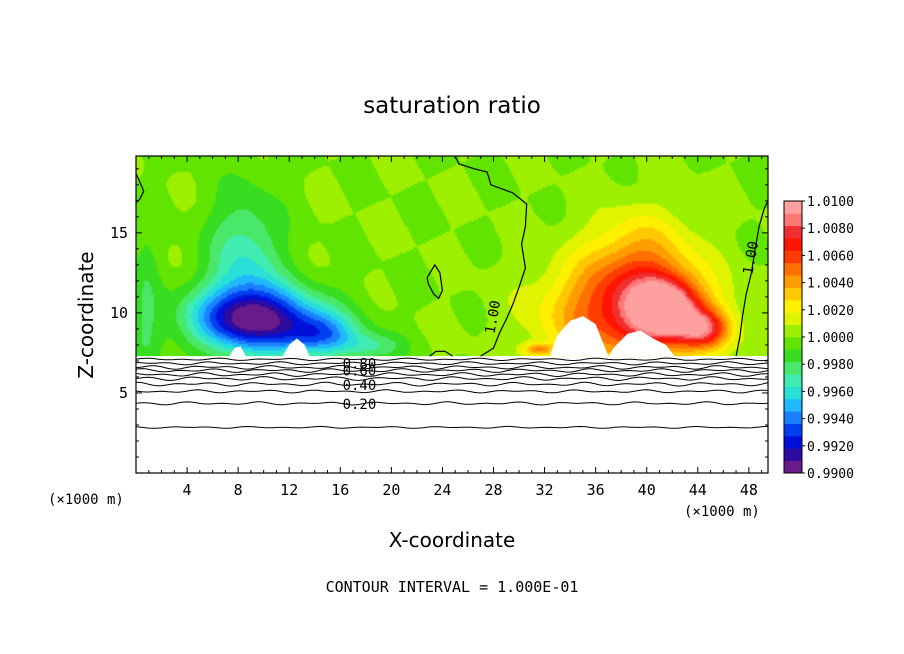 This screenshot has height=654, width=904. I want to click on y-tick-label: 5, so click(123, 393).